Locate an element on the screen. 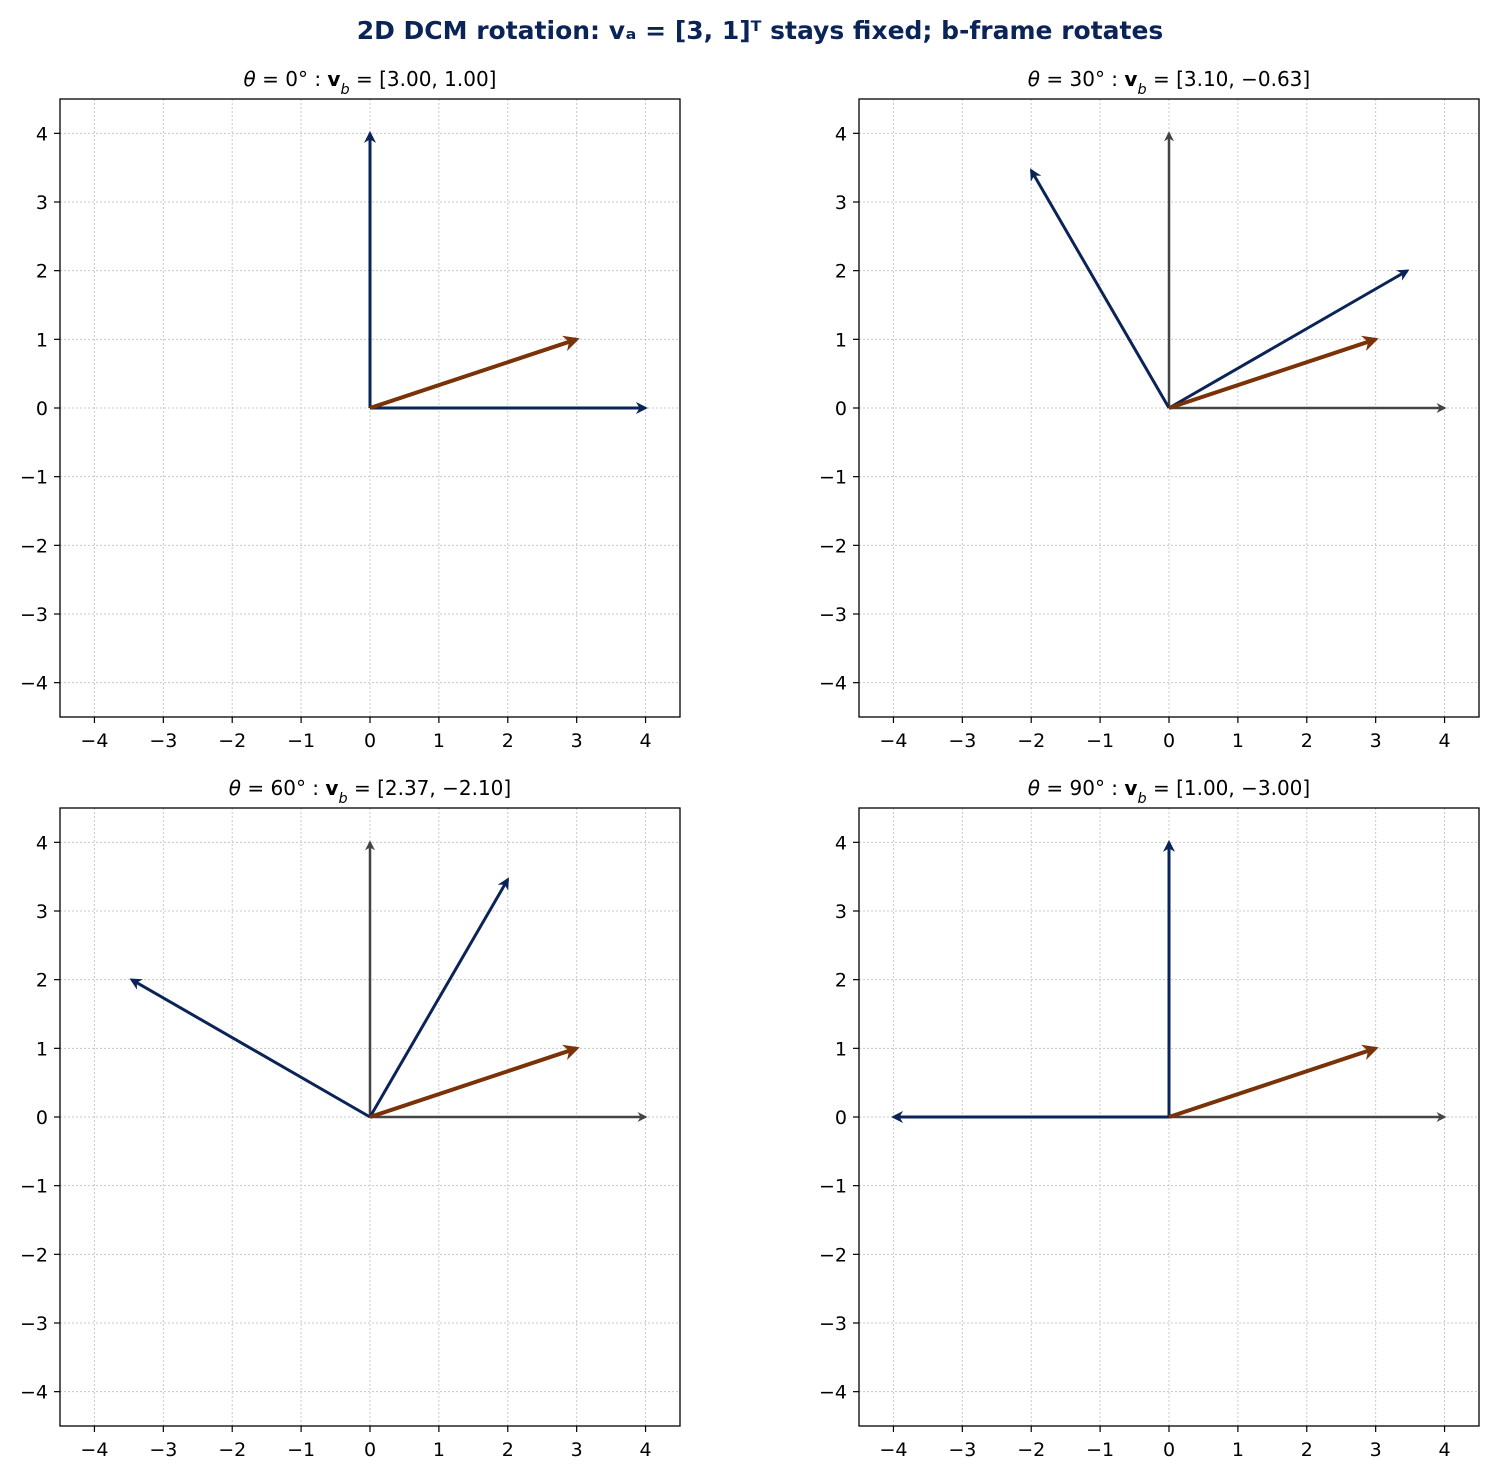 This screenshot has width=1493, height=1476. subplot-title: θ = 30° : vb = [3.10, −0.63] is located at coordinates (1169, 82).